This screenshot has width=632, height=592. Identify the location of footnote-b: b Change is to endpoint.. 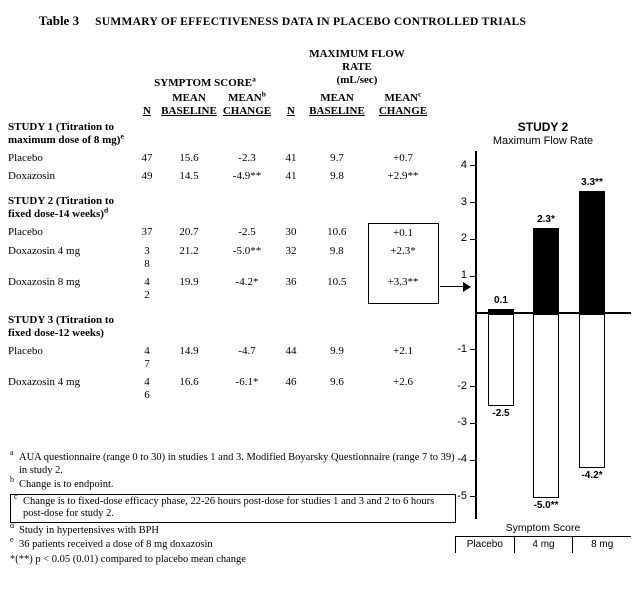
(233, 484).